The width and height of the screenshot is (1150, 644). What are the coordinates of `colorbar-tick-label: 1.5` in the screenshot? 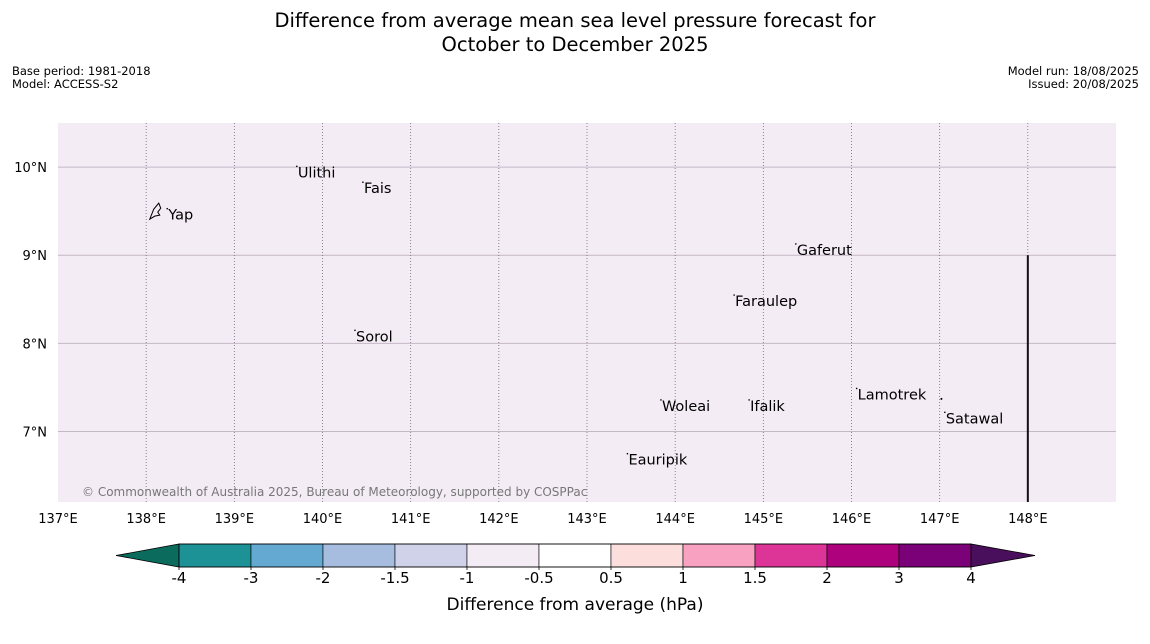 It's located at (755, 578).